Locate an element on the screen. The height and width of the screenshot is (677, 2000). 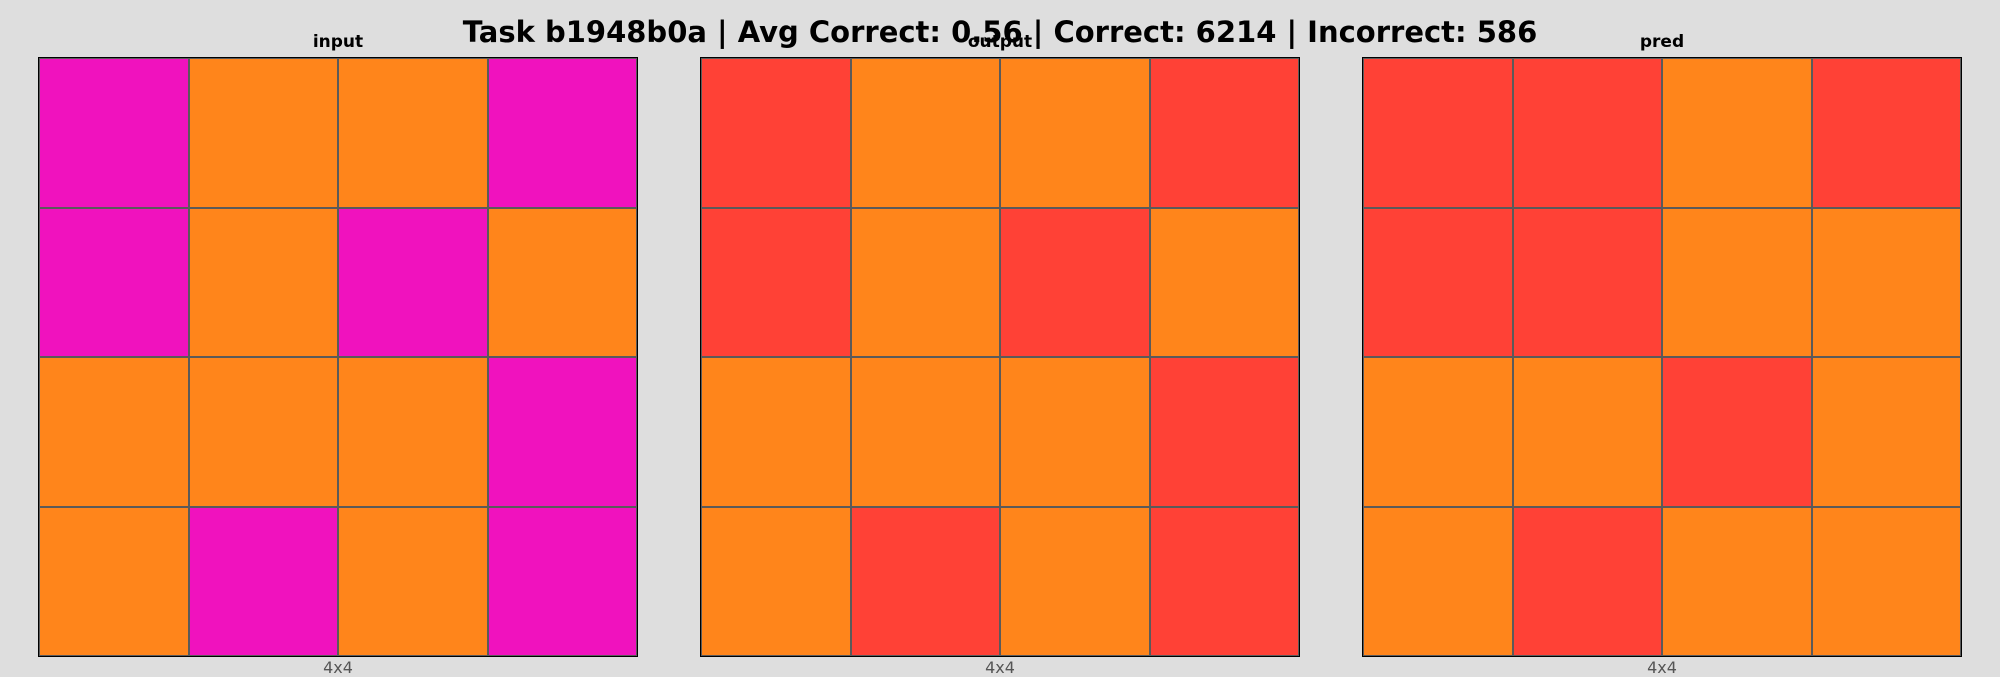
output-grid-dims: 4x4 is located at coordinates (1000, 667).